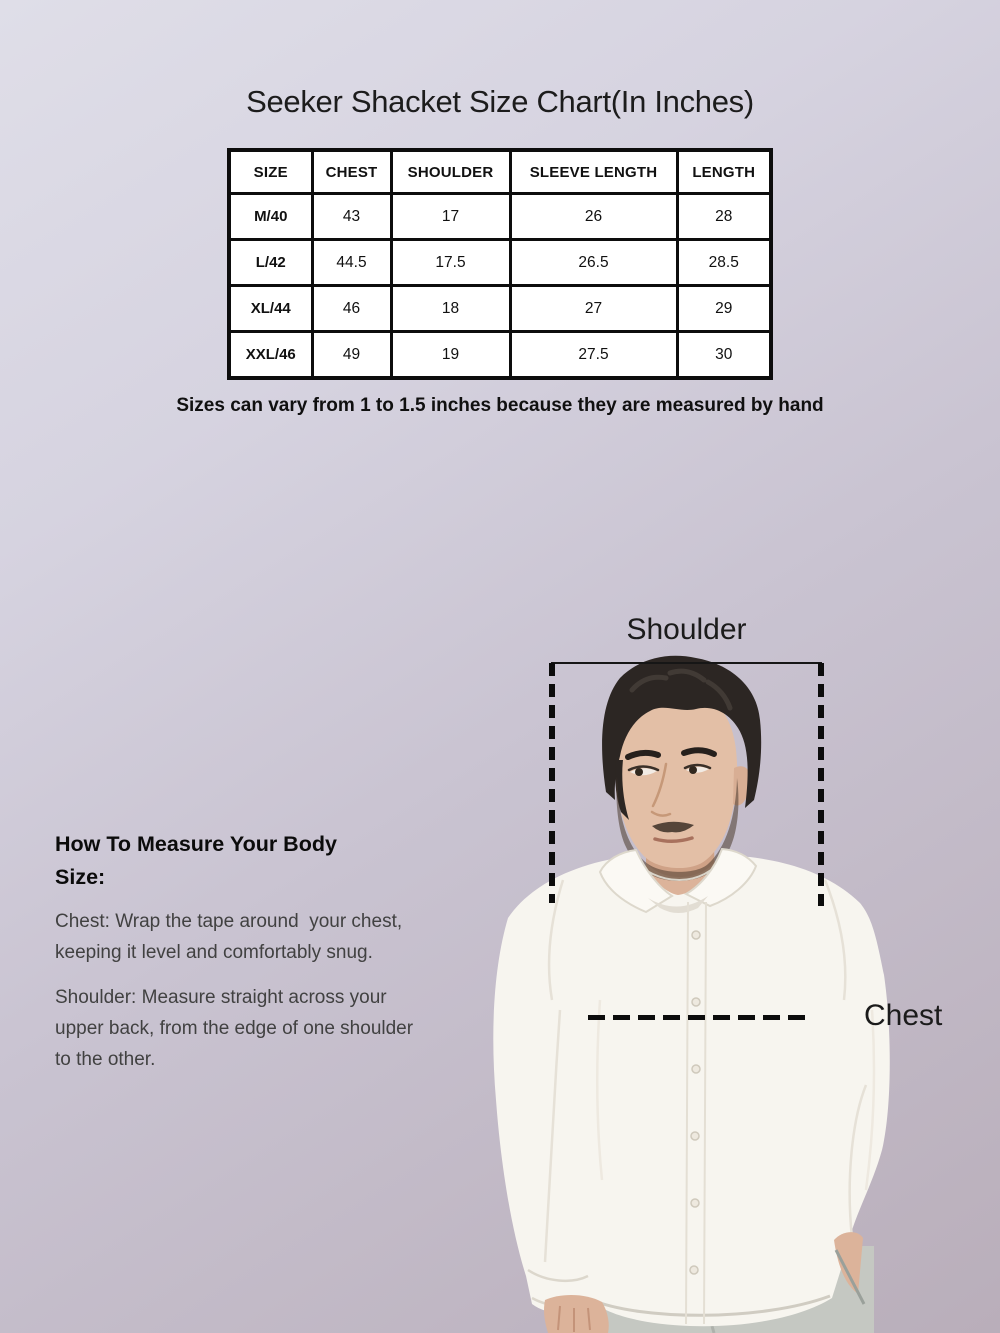 The image size is (1000, 1333). What do you see at coordinates (724, 262) in the screenshot?
I see `length-cell: 28.5` at bounding box center [724, 262].